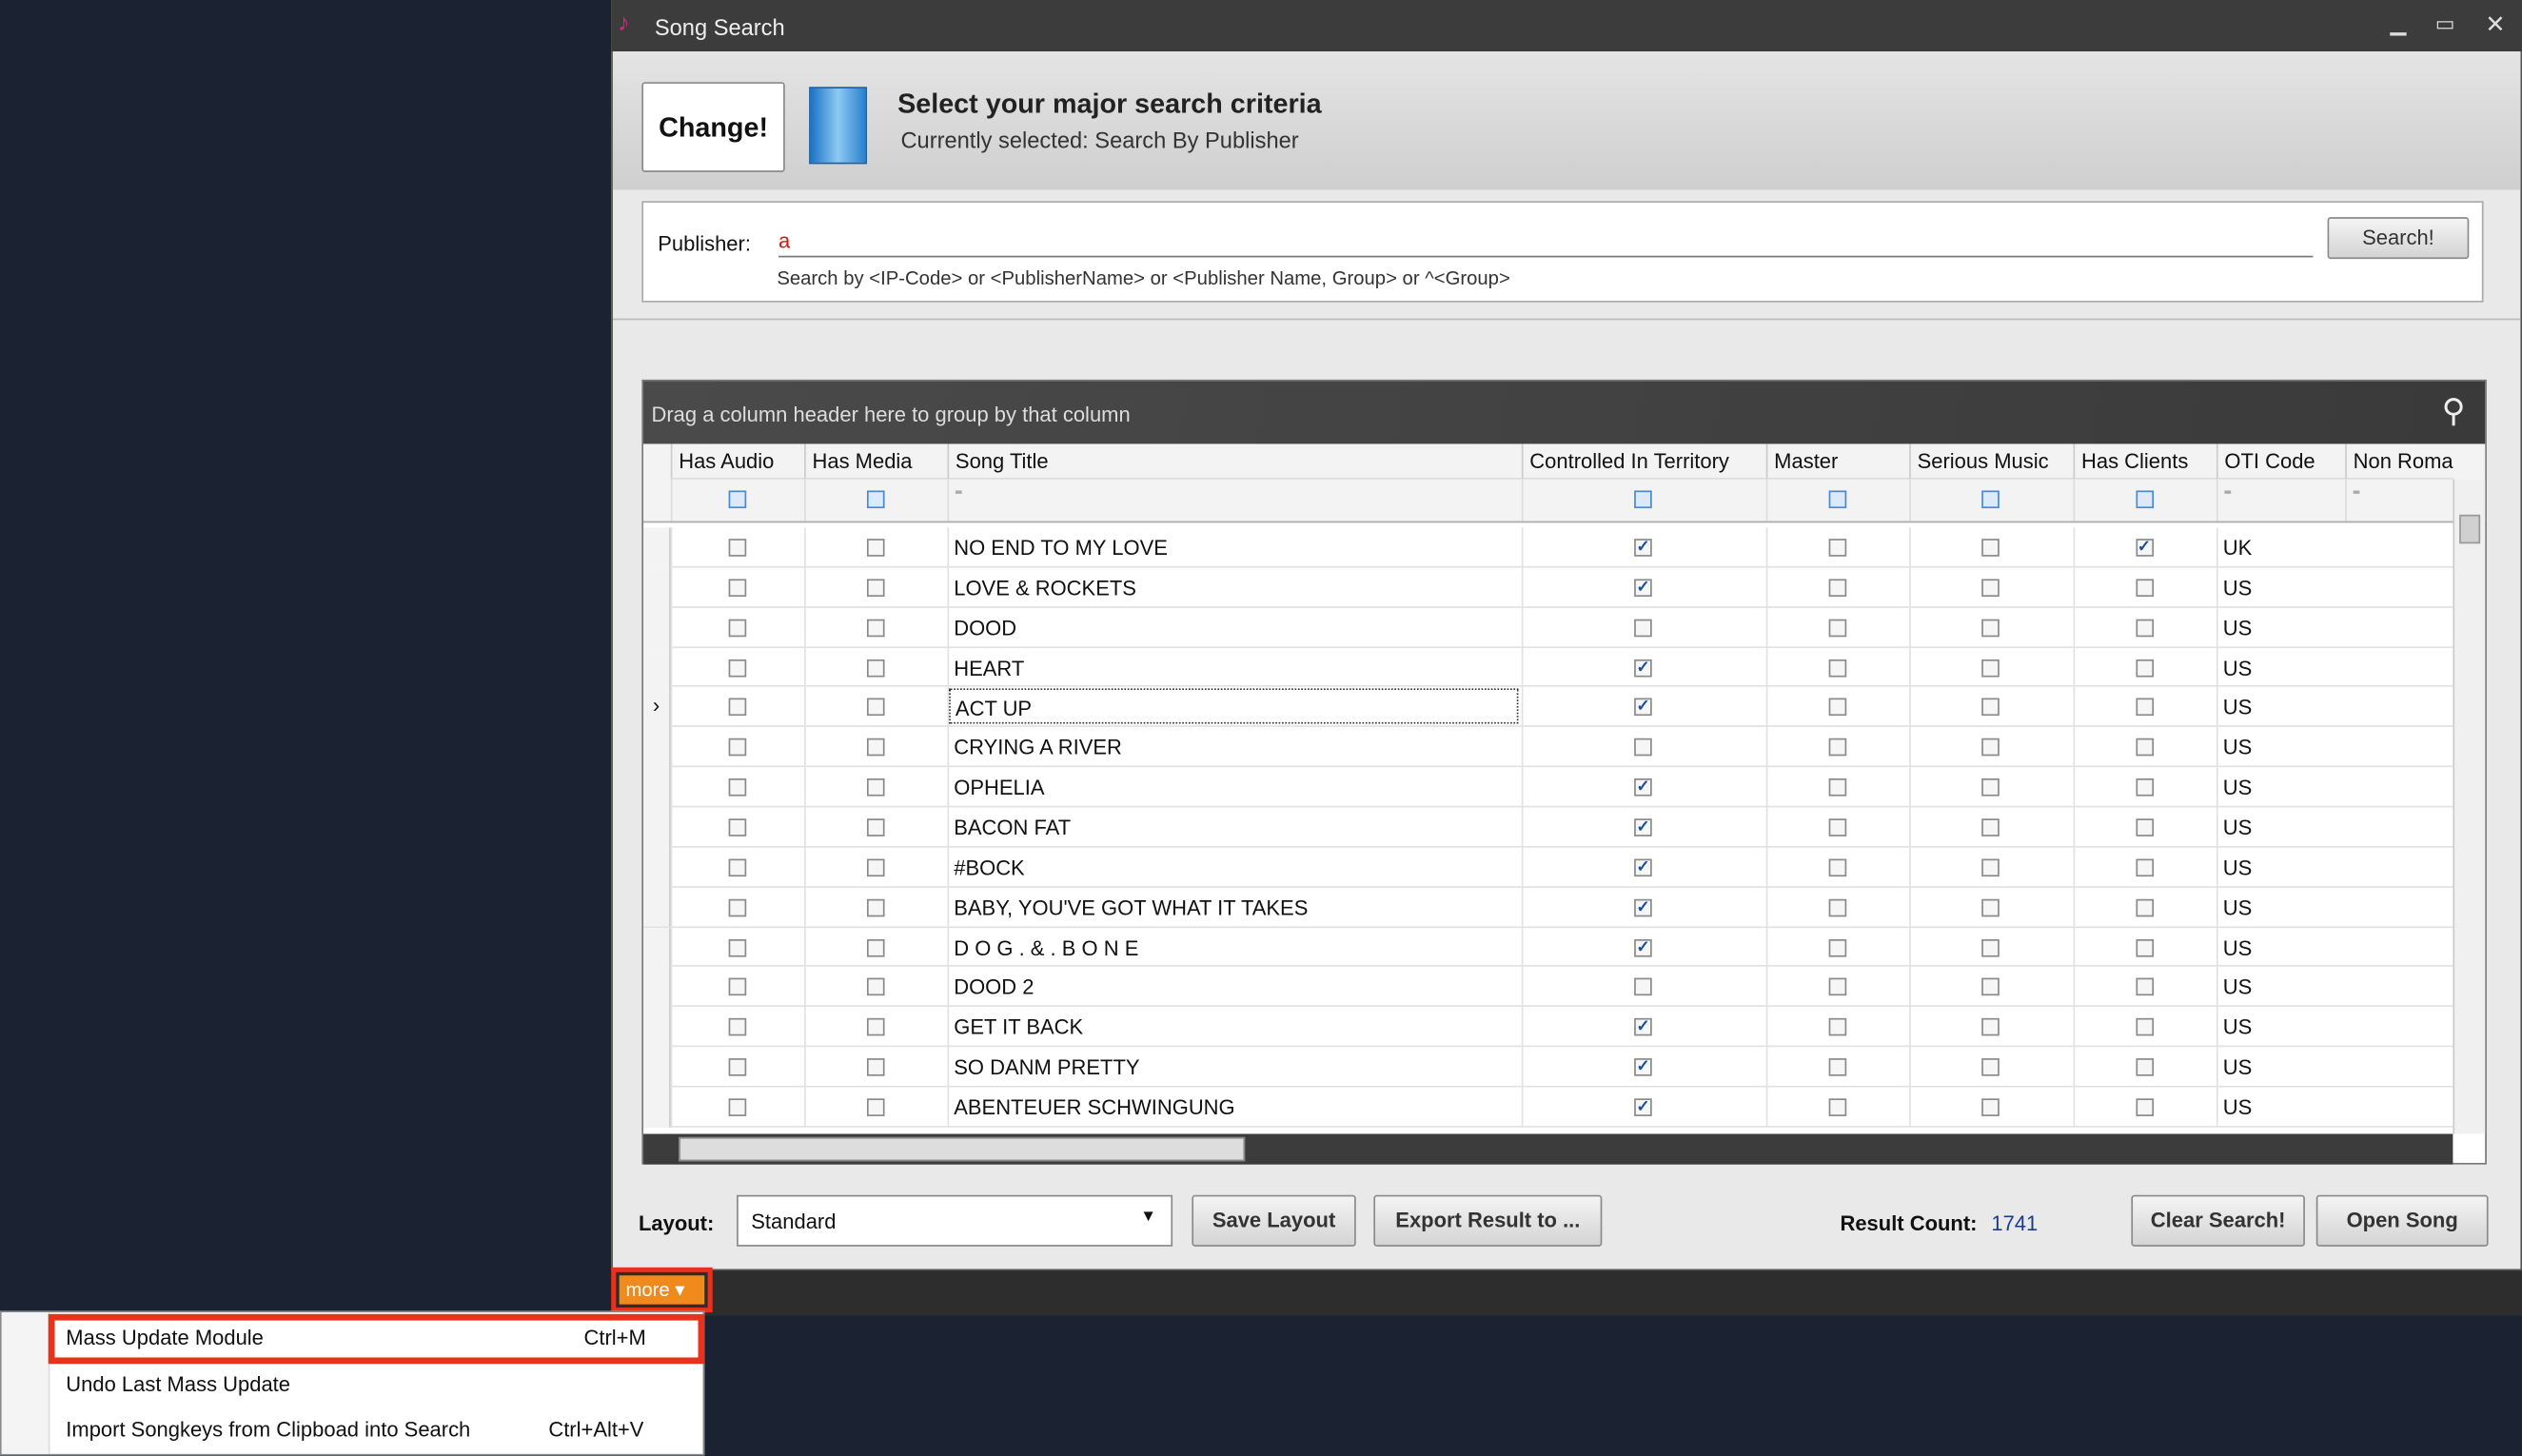 The image size is (2522, 1456). I want to click on menu-item: Undo Last Mass Update, so click(178, 1383).